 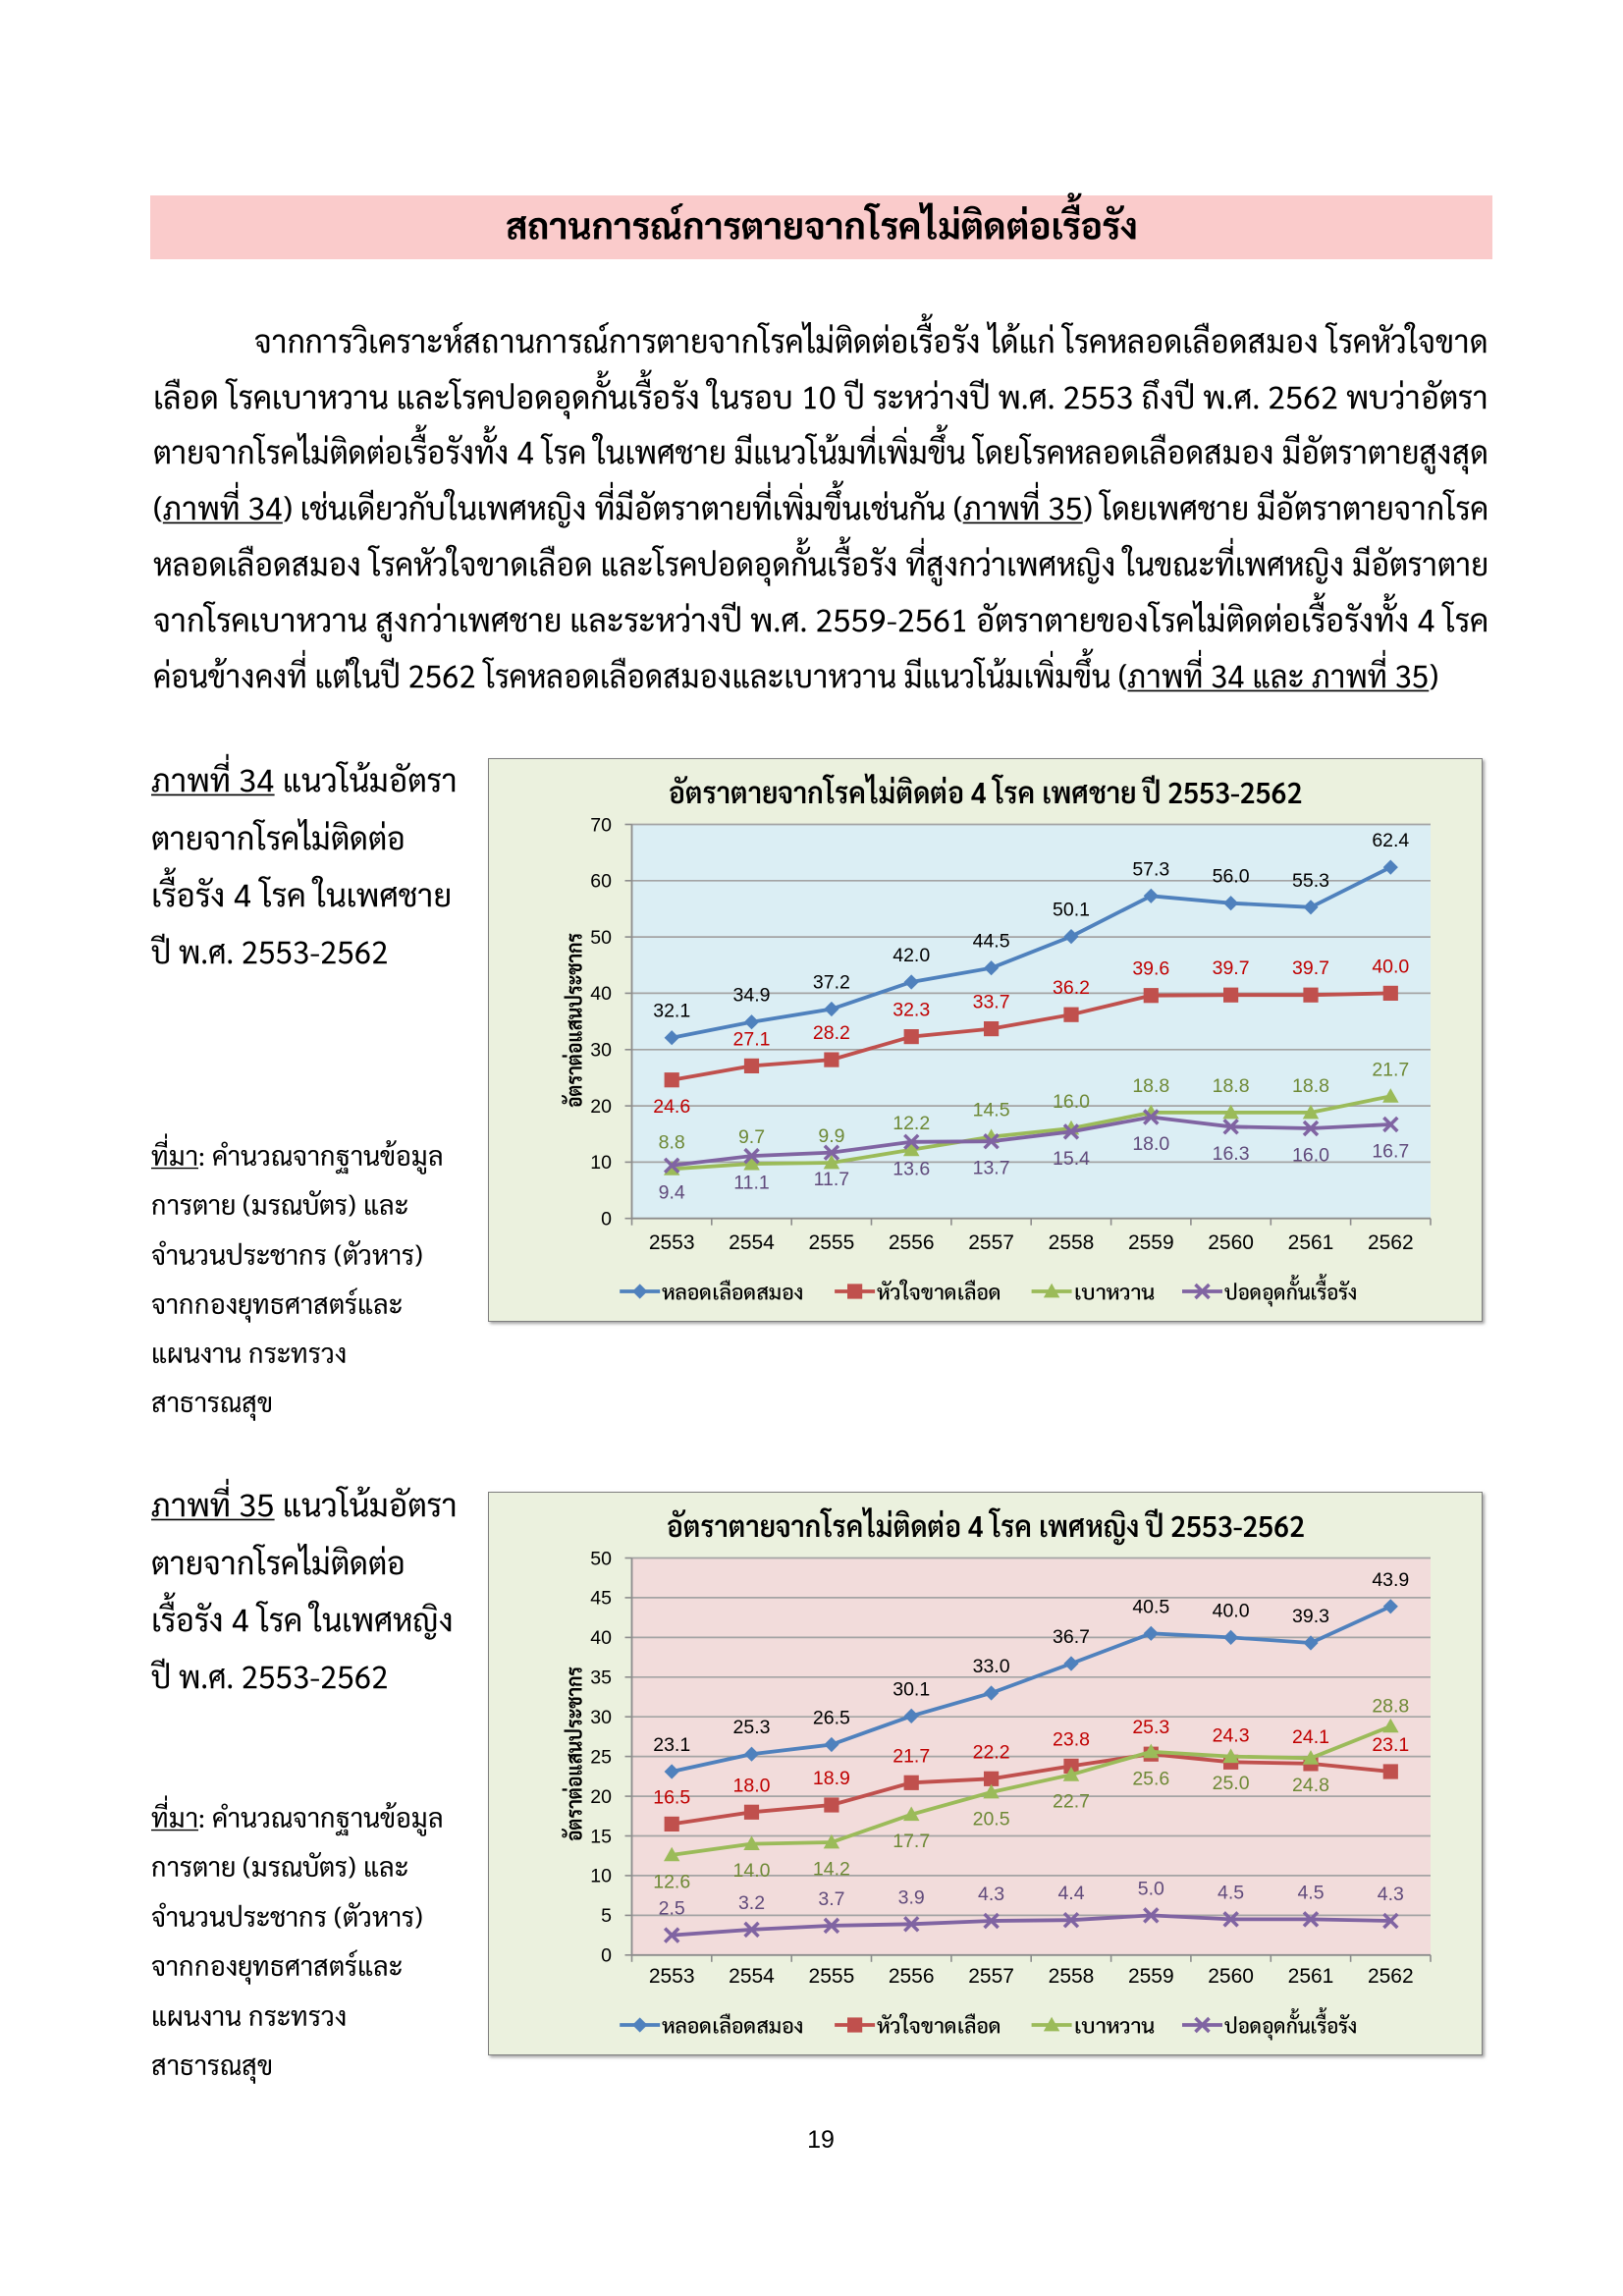 I want to click on svg-text: 32.3, so click(x=911, y=1009).